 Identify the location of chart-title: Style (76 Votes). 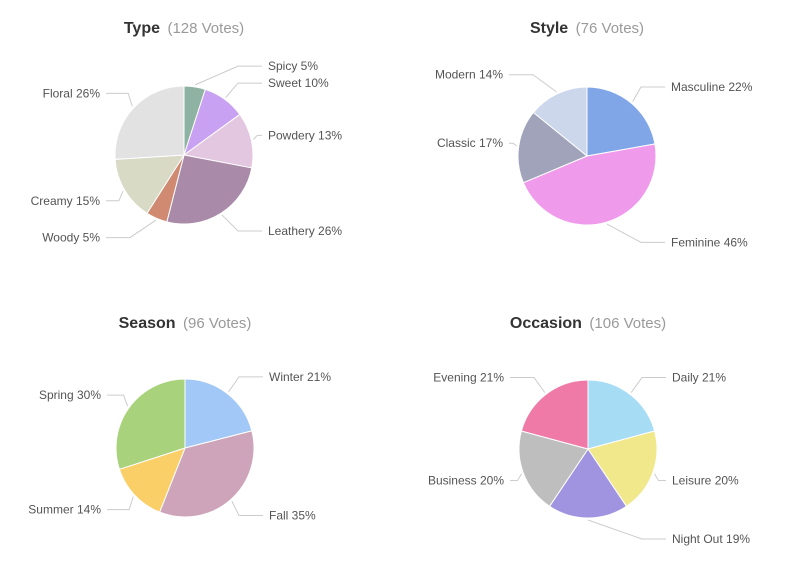
(587, 29).